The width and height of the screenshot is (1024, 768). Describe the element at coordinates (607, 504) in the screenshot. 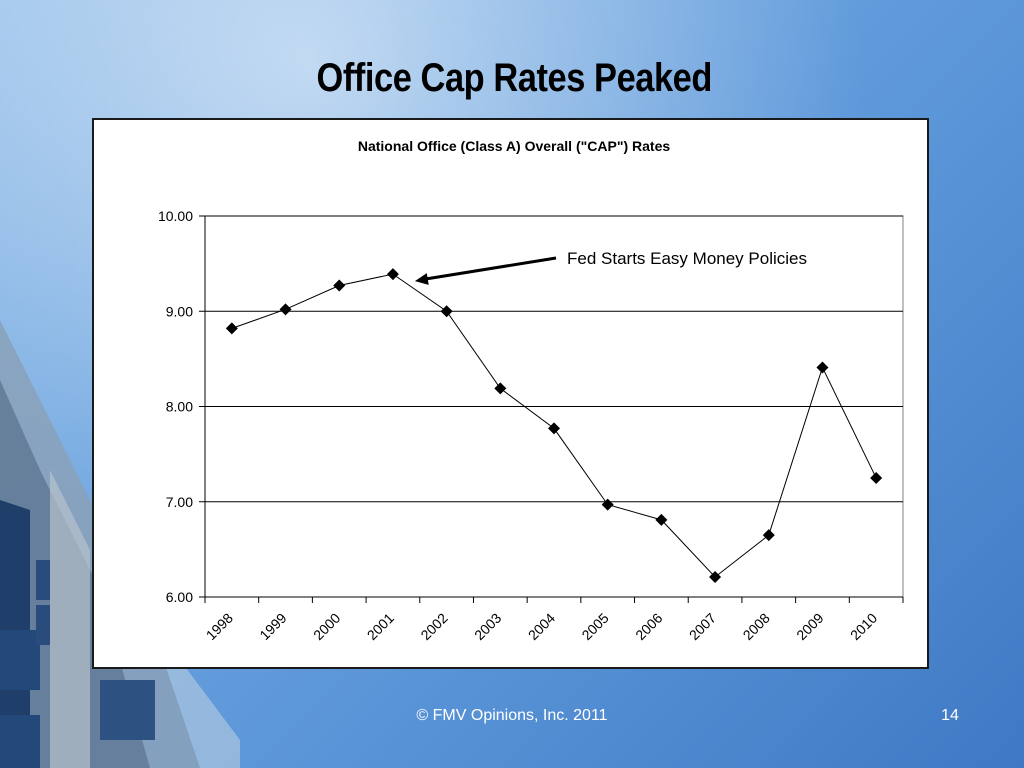

I see `data-point-2005` at that location.